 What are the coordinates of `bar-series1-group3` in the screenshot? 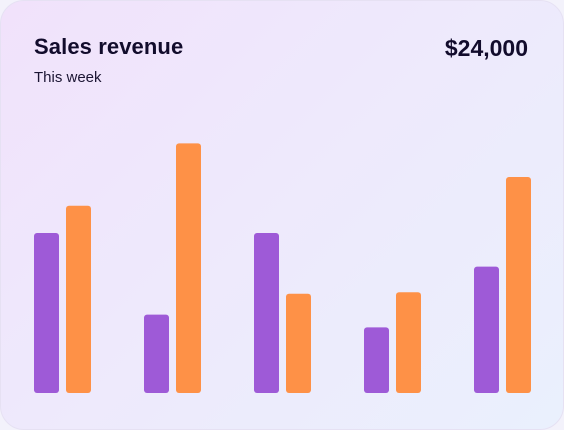 It's located at (266, 313).